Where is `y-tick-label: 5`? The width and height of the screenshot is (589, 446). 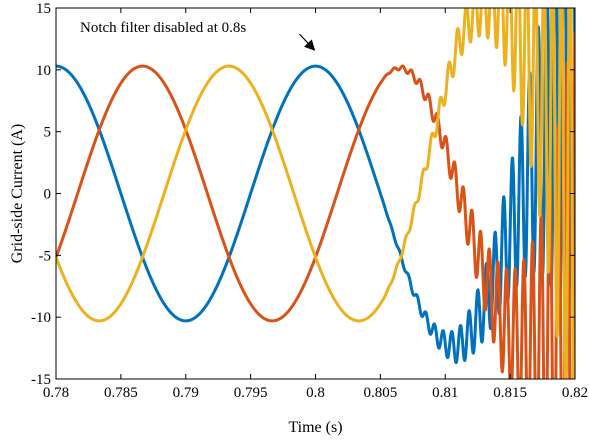
y-tick-label: 5 is located at coordinates (48, 133).